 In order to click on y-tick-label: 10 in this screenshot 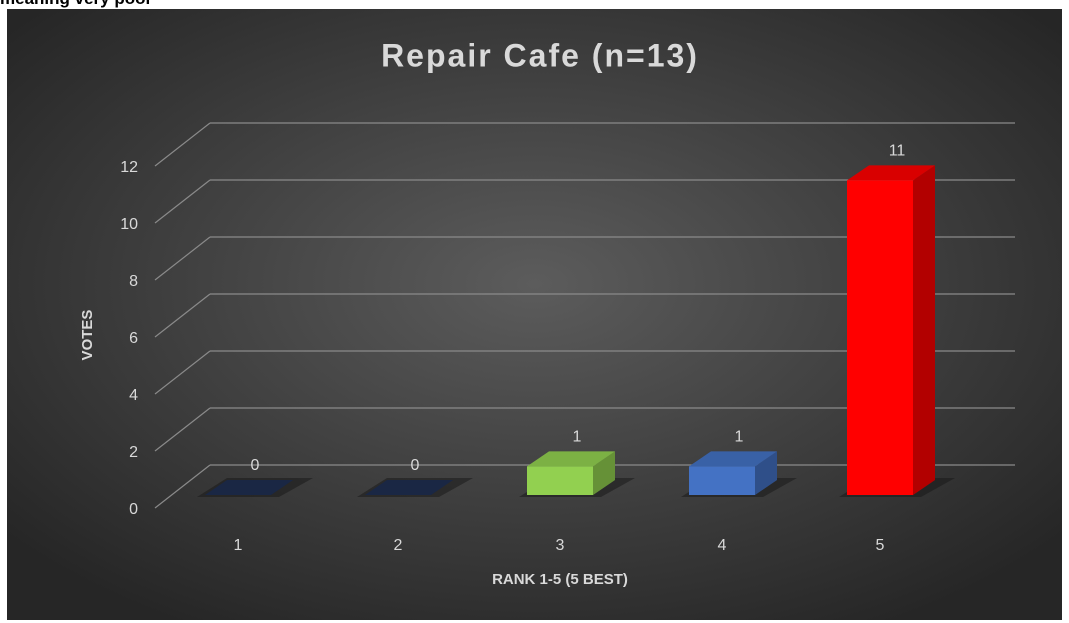, I will do `click(129, 224)`.